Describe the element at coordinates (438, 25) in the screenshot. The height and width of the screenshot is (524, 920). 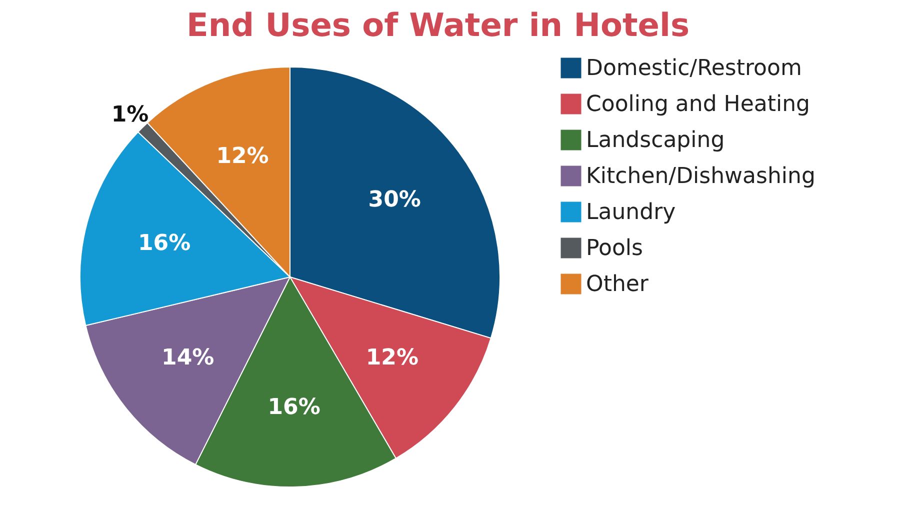
I see `chart-title: End Uses of Water in Hotels` at that location.